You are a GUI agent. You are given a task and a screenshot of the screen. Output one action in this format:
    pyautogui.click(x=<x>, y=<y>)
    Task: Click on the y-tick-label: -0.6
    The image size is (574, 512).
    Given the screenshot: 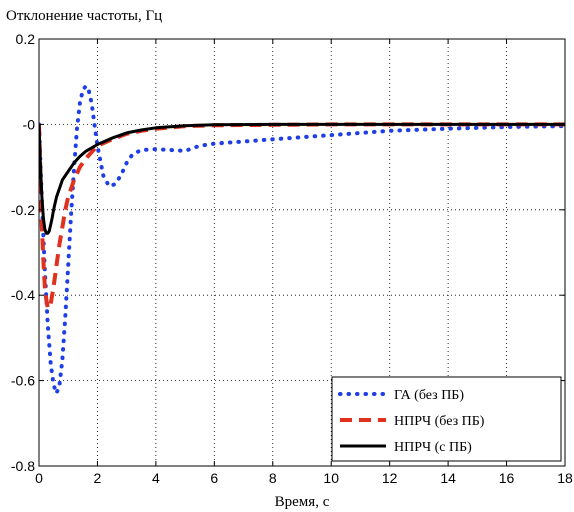 What is the action you would take?
    pyautogui.click(x=23, y=381)
    